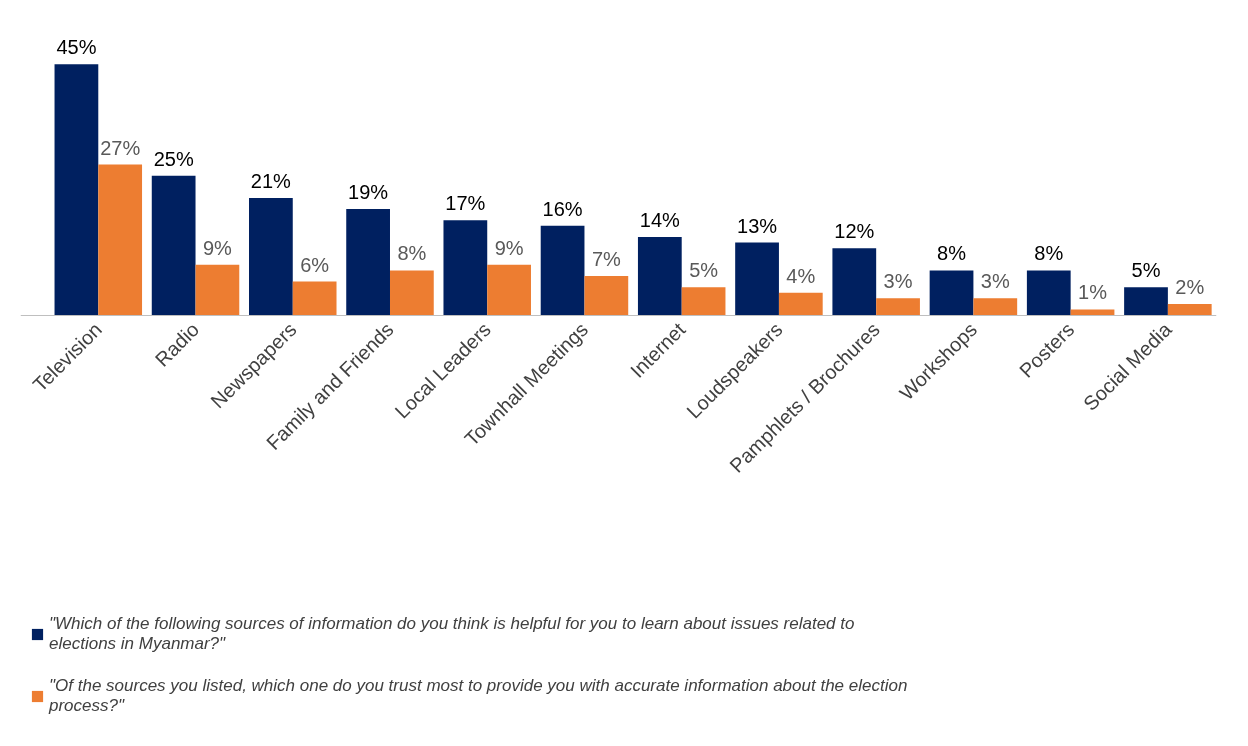 Image resolution: width=1248 pixels, height=746 pixels. I want to click on data-label: 1%, so click(1093, 292).